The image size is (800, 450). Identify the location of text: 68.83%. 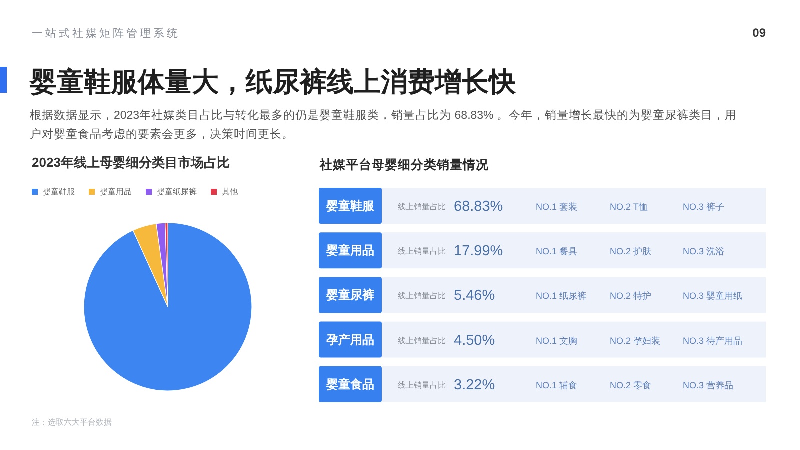
(479, 207).